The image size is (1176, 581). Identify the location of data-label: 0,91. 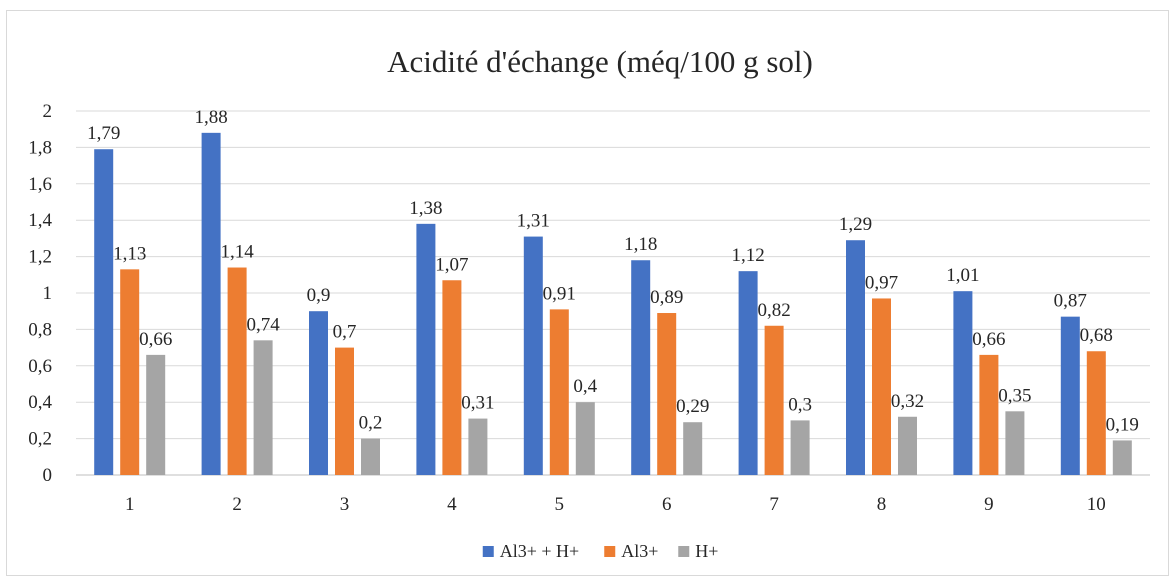
(559, 293).